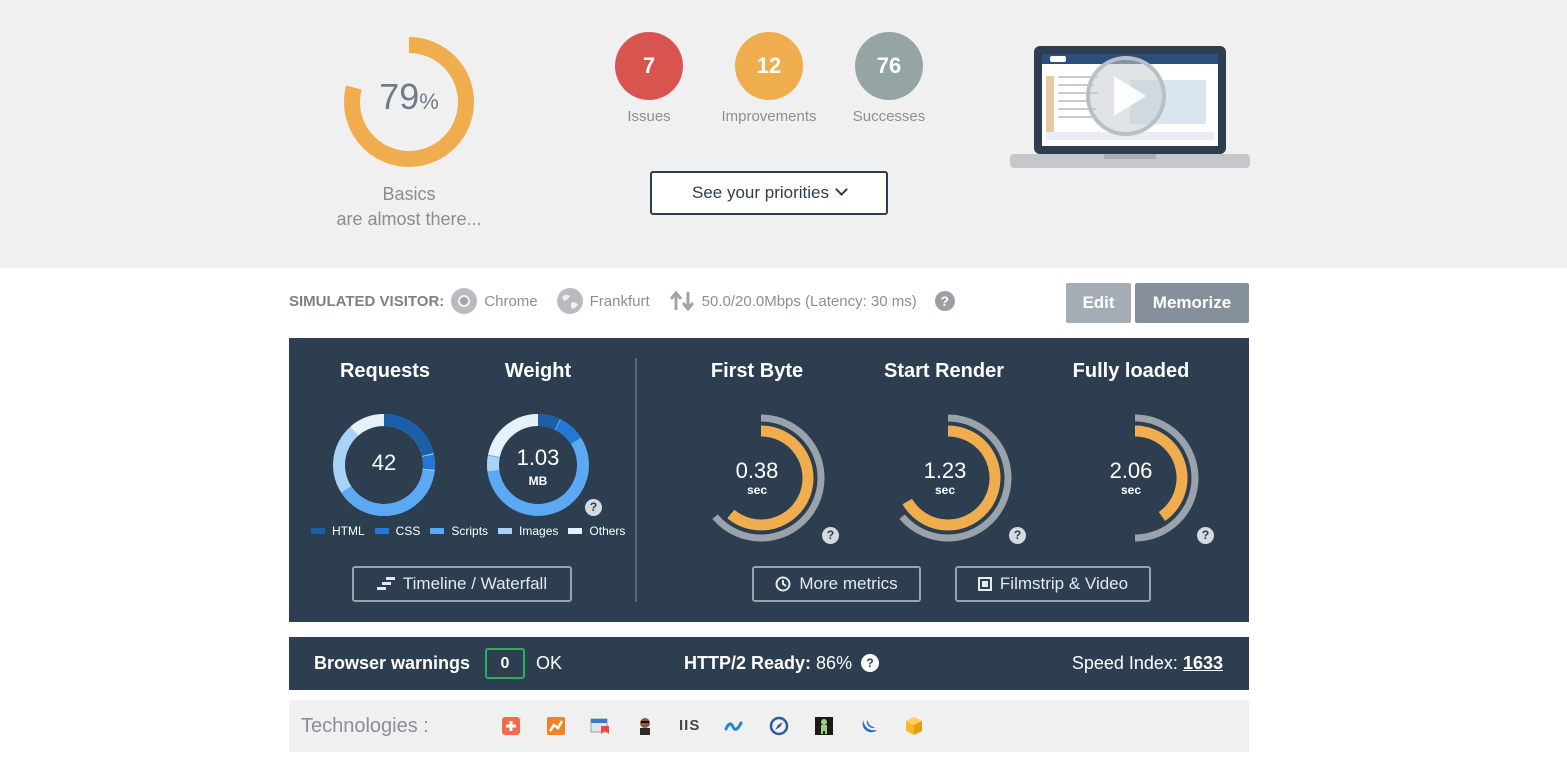  What do you see at coordinates (1064, 583) in the screenshot?
I see `filmstrip-label: Filmstrip & Video` at bounding box center [1064, 583].